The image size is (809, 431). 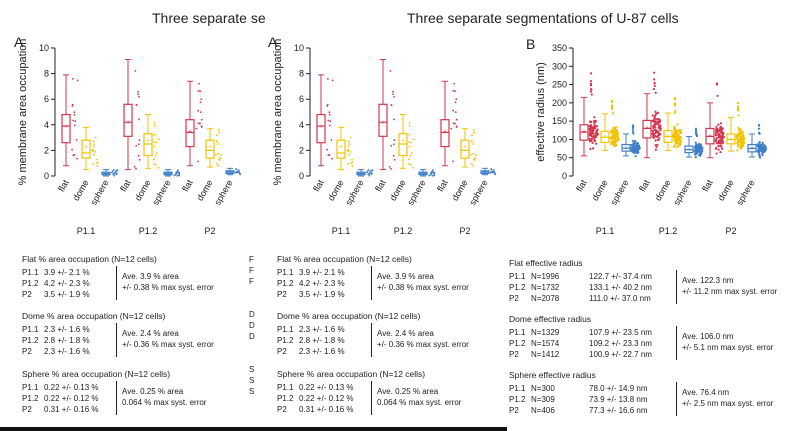 I want to click on x-group-label: P2, so click(x=209, y=231).